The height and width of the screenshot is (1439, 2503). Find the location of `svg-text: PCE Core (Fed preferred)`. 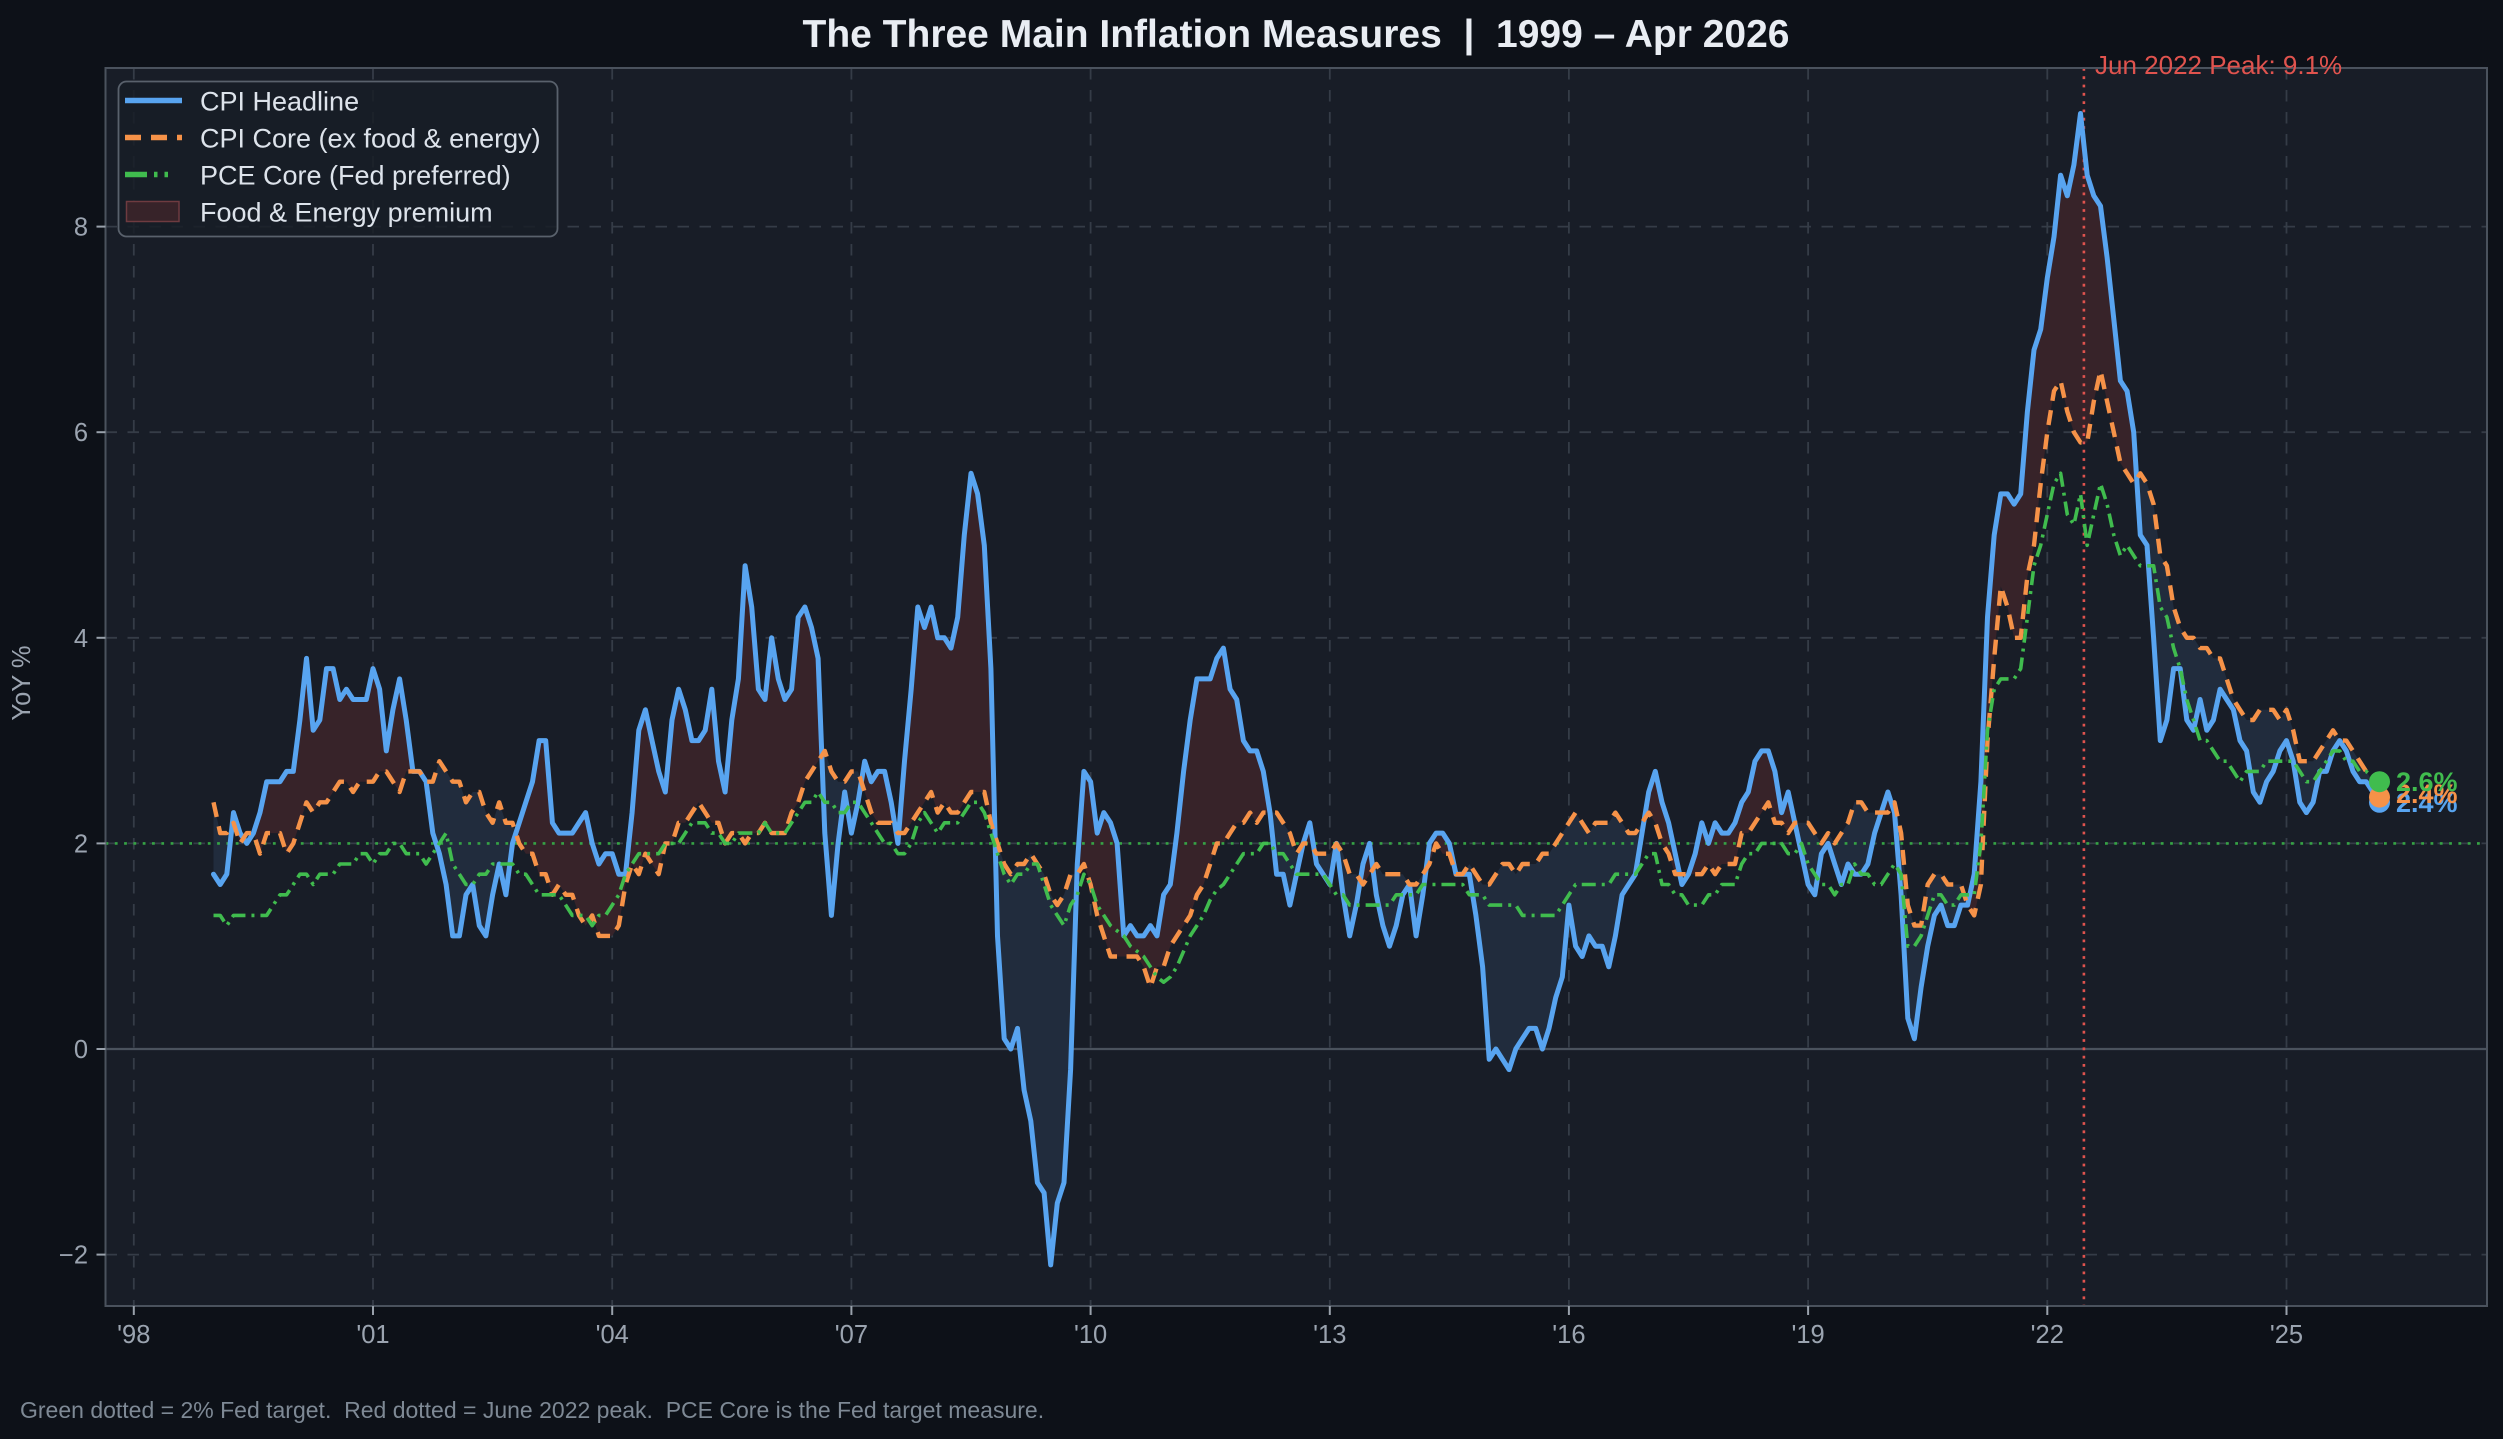

svg-text: PCE Core (Fed preferred) is located at coordinates (355, 176).